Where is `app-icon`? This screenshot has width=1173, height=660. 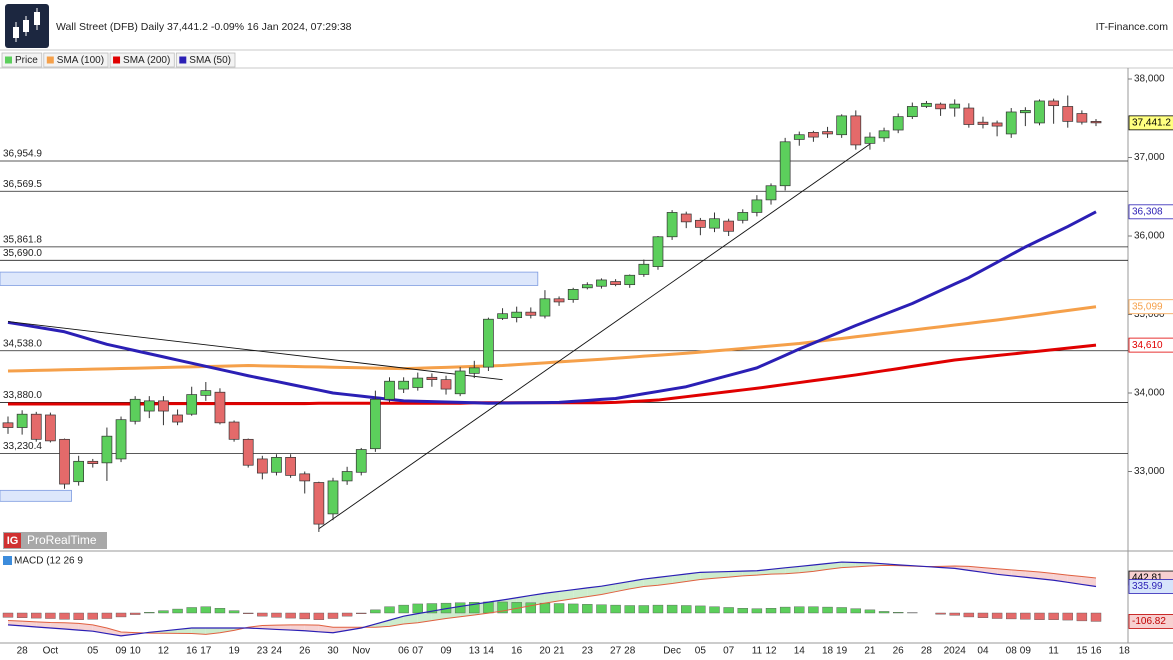
app-icon is located at coordinates (27, 26).